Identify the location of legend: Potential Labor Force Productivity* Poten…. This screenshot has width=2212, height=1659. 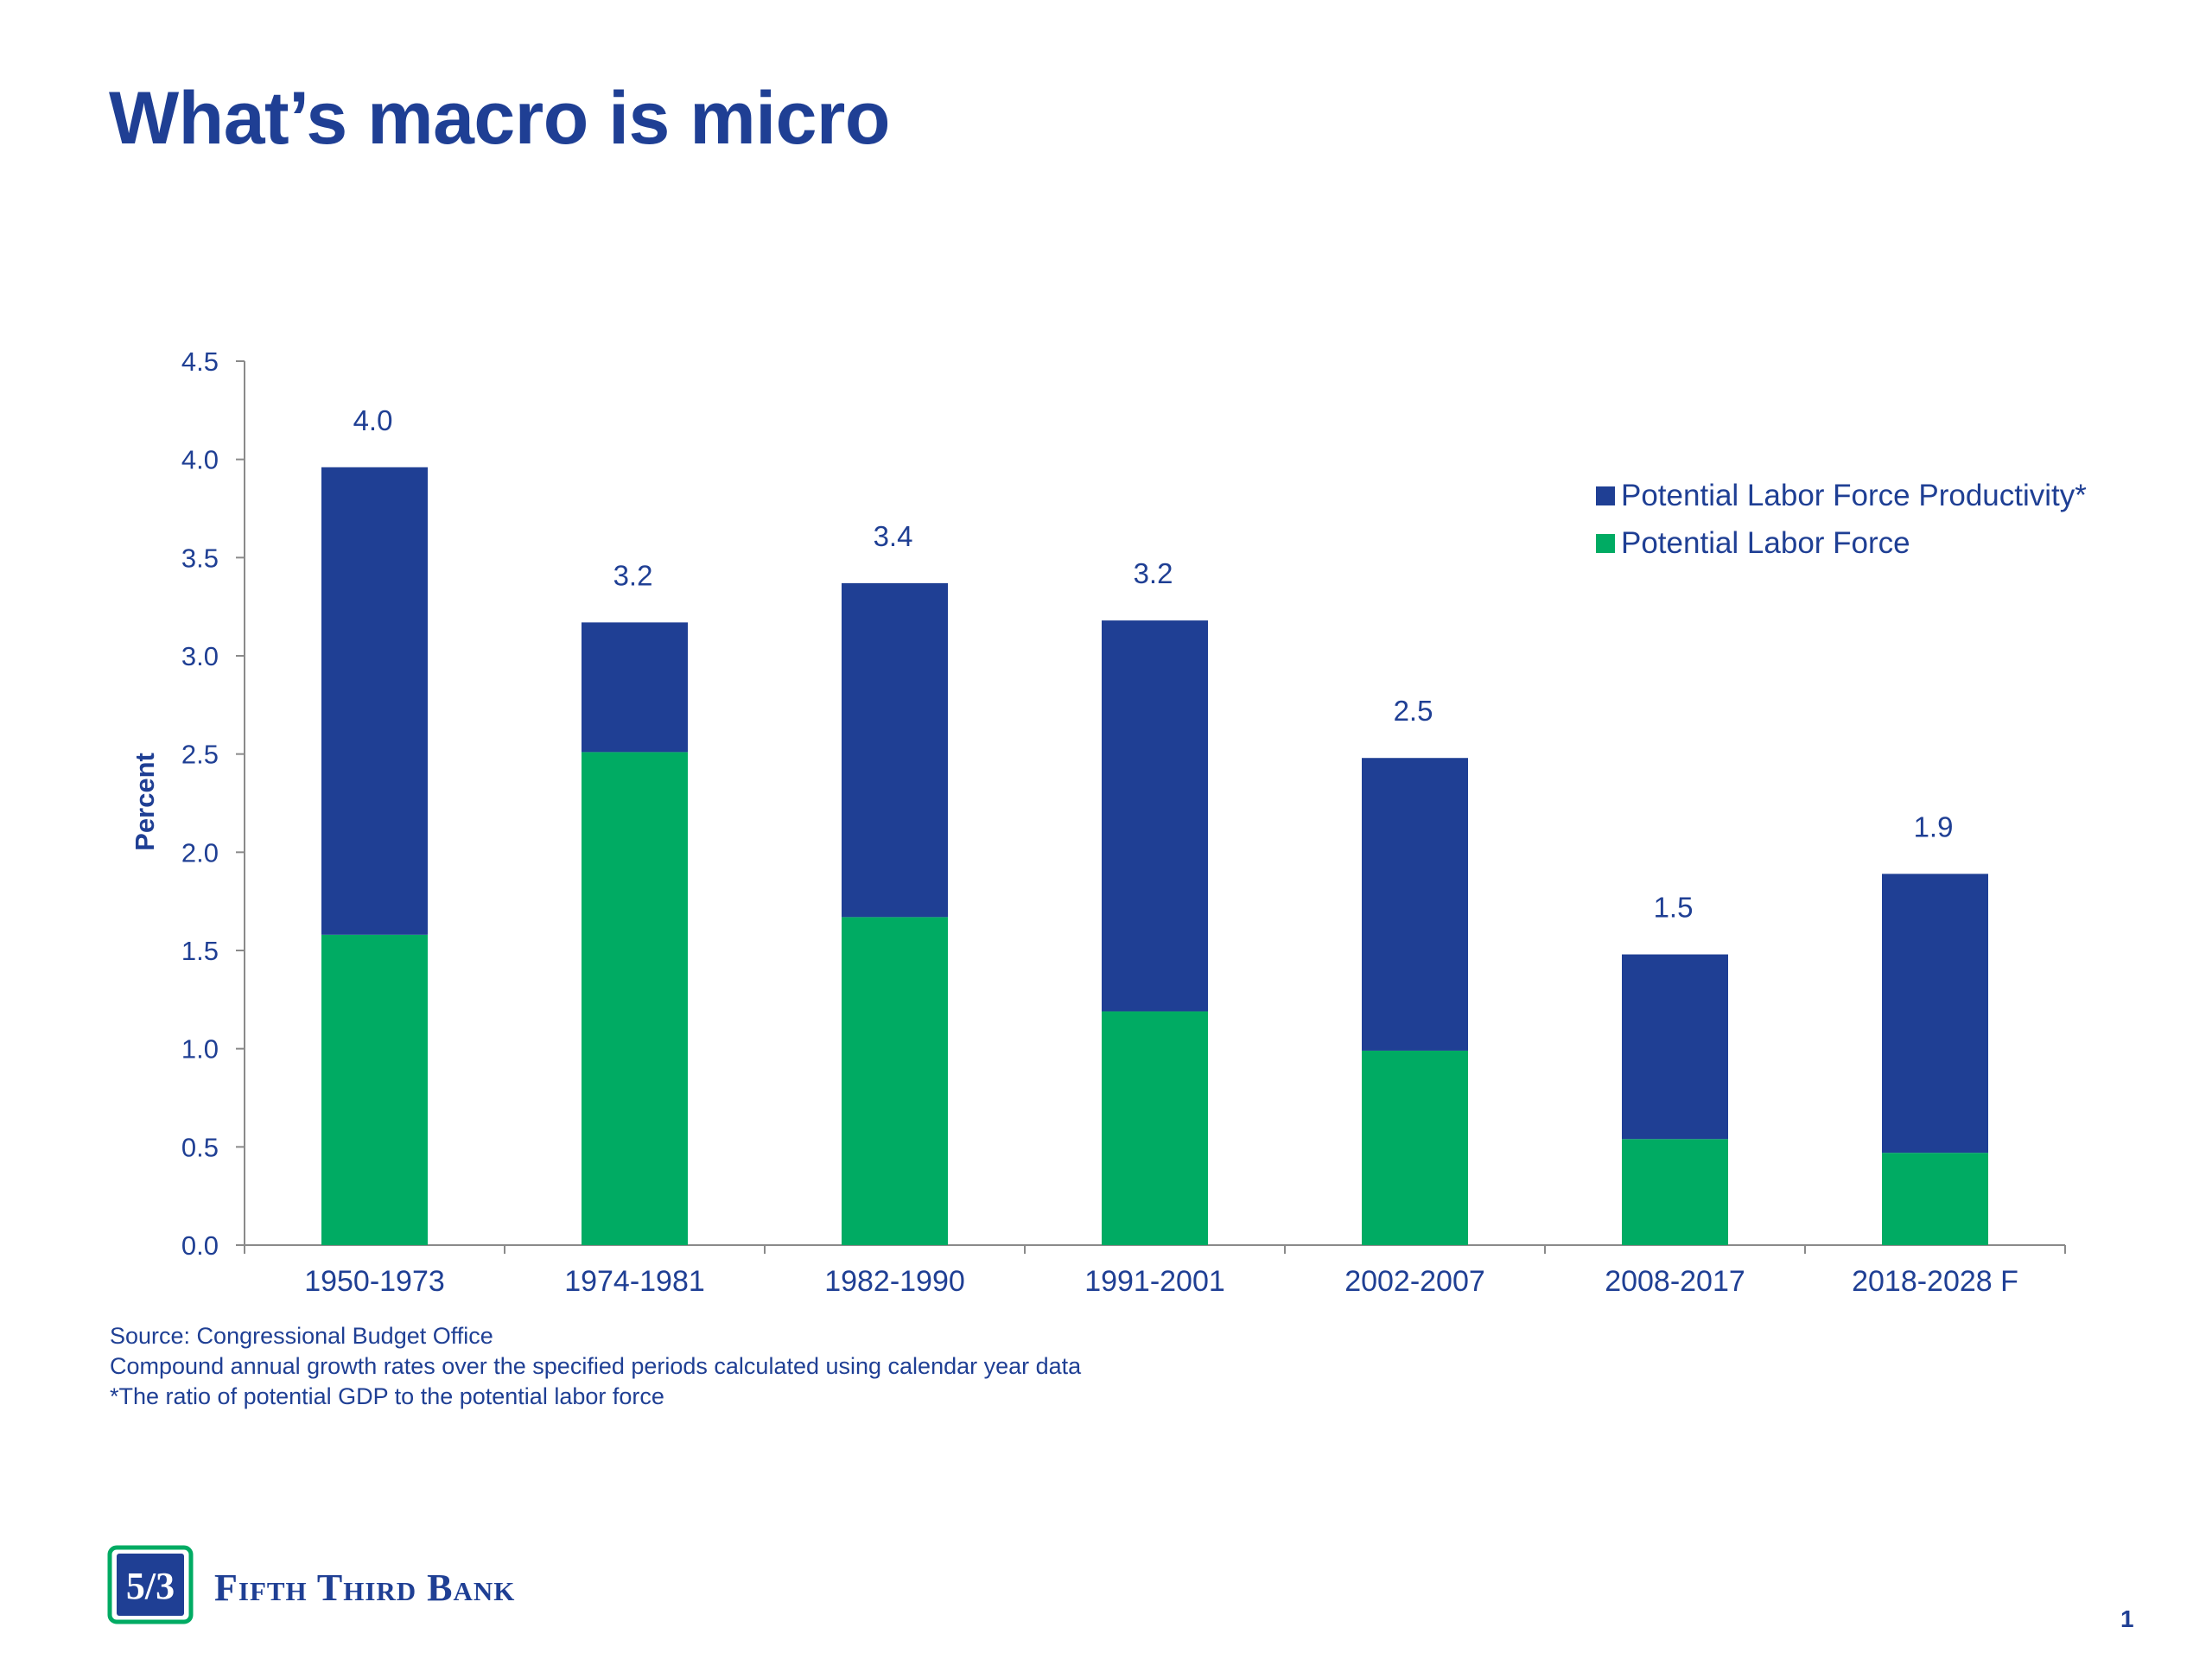
(1841, 519).